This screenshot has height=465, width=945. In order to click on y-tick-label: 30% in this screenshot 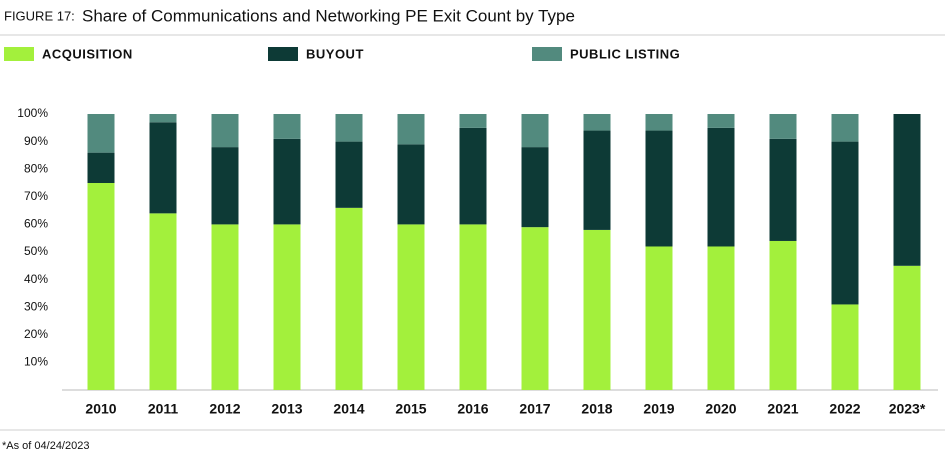, I will do `click(36, 306)`.